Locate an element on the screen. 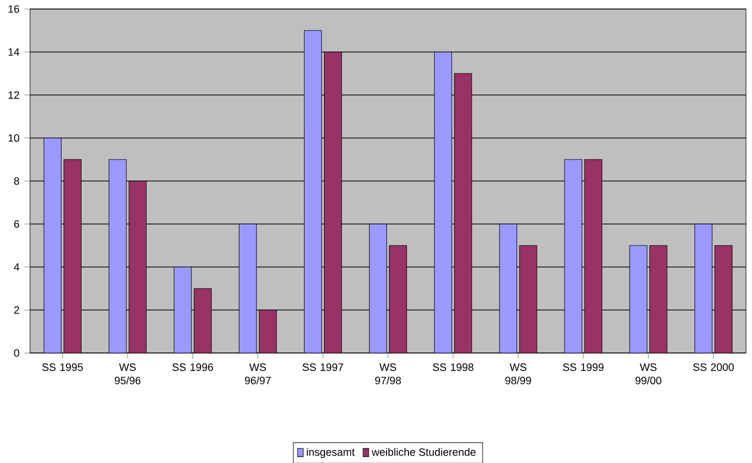 This screenshot has width=752, height=463. x-tick-label: SS 1995 is located at coordinates (62, 367).